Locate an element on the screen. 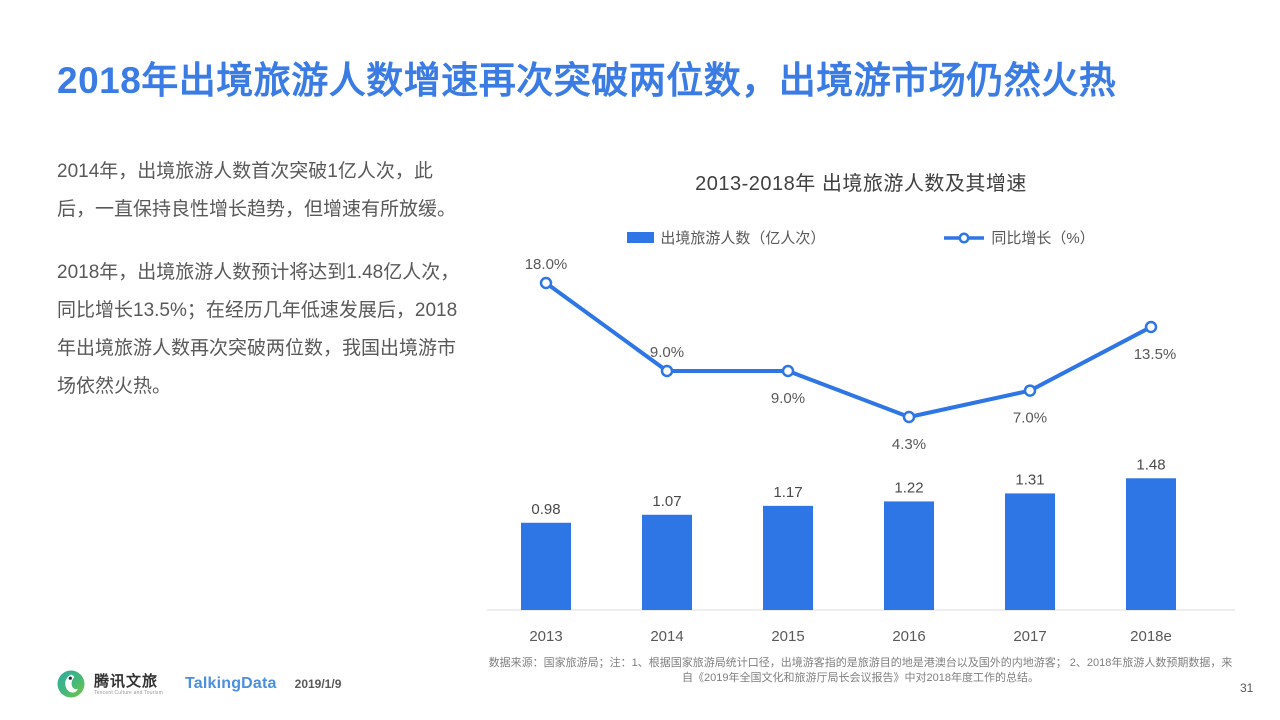 The image size is (1280, 720). bar-value-label: 1.07 is located at coordinates (666, 501).